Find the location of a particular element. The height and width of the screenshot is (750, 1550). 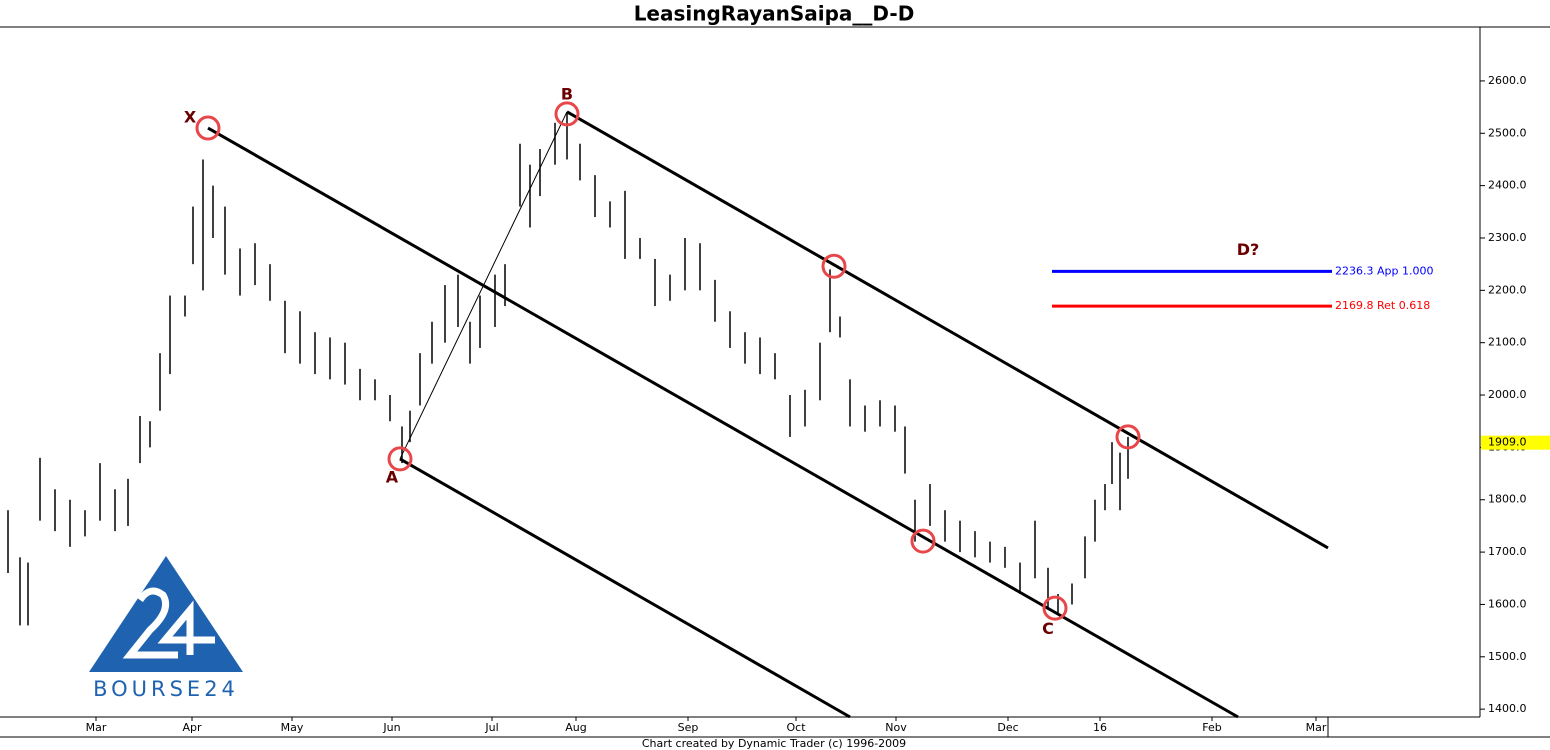

last-price-box is located at coordinates (1515, 442).